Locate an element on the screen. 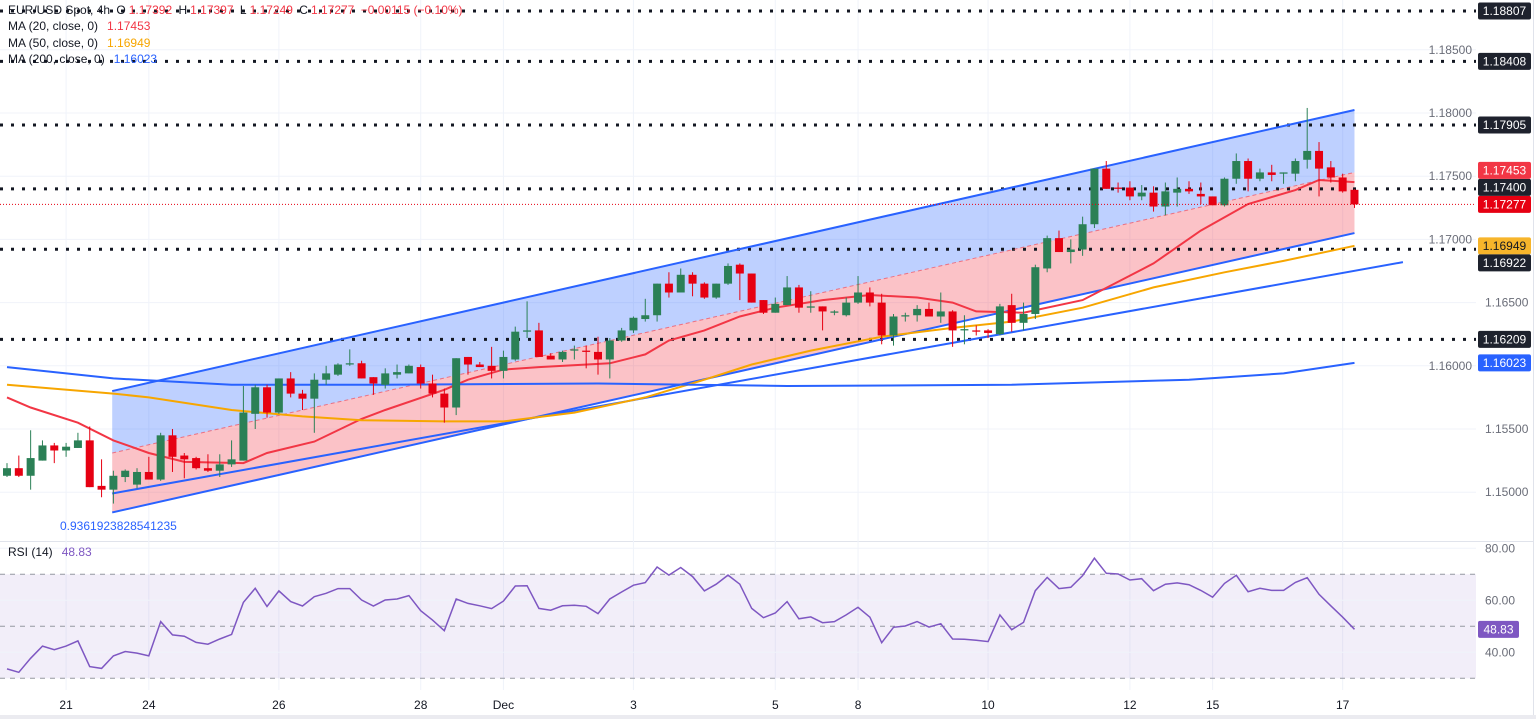 The image size is (1536, 719). rsi-badge: 48.83 is located at coordinates (1498, 629).